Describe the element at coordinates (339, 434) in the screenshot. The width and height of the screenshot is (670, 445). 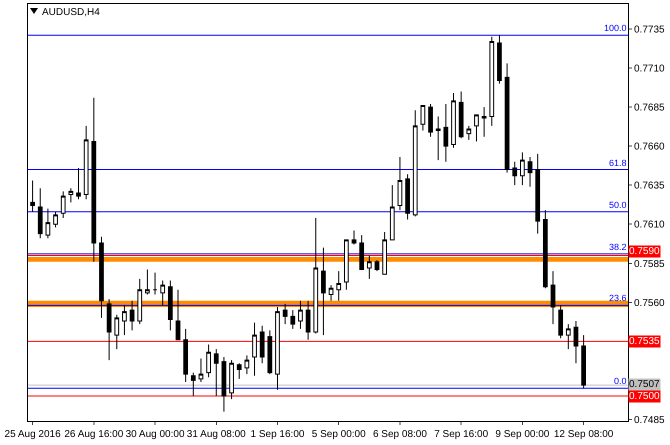
I see `x-tick-label: 5 Sep 00:00` at that location.